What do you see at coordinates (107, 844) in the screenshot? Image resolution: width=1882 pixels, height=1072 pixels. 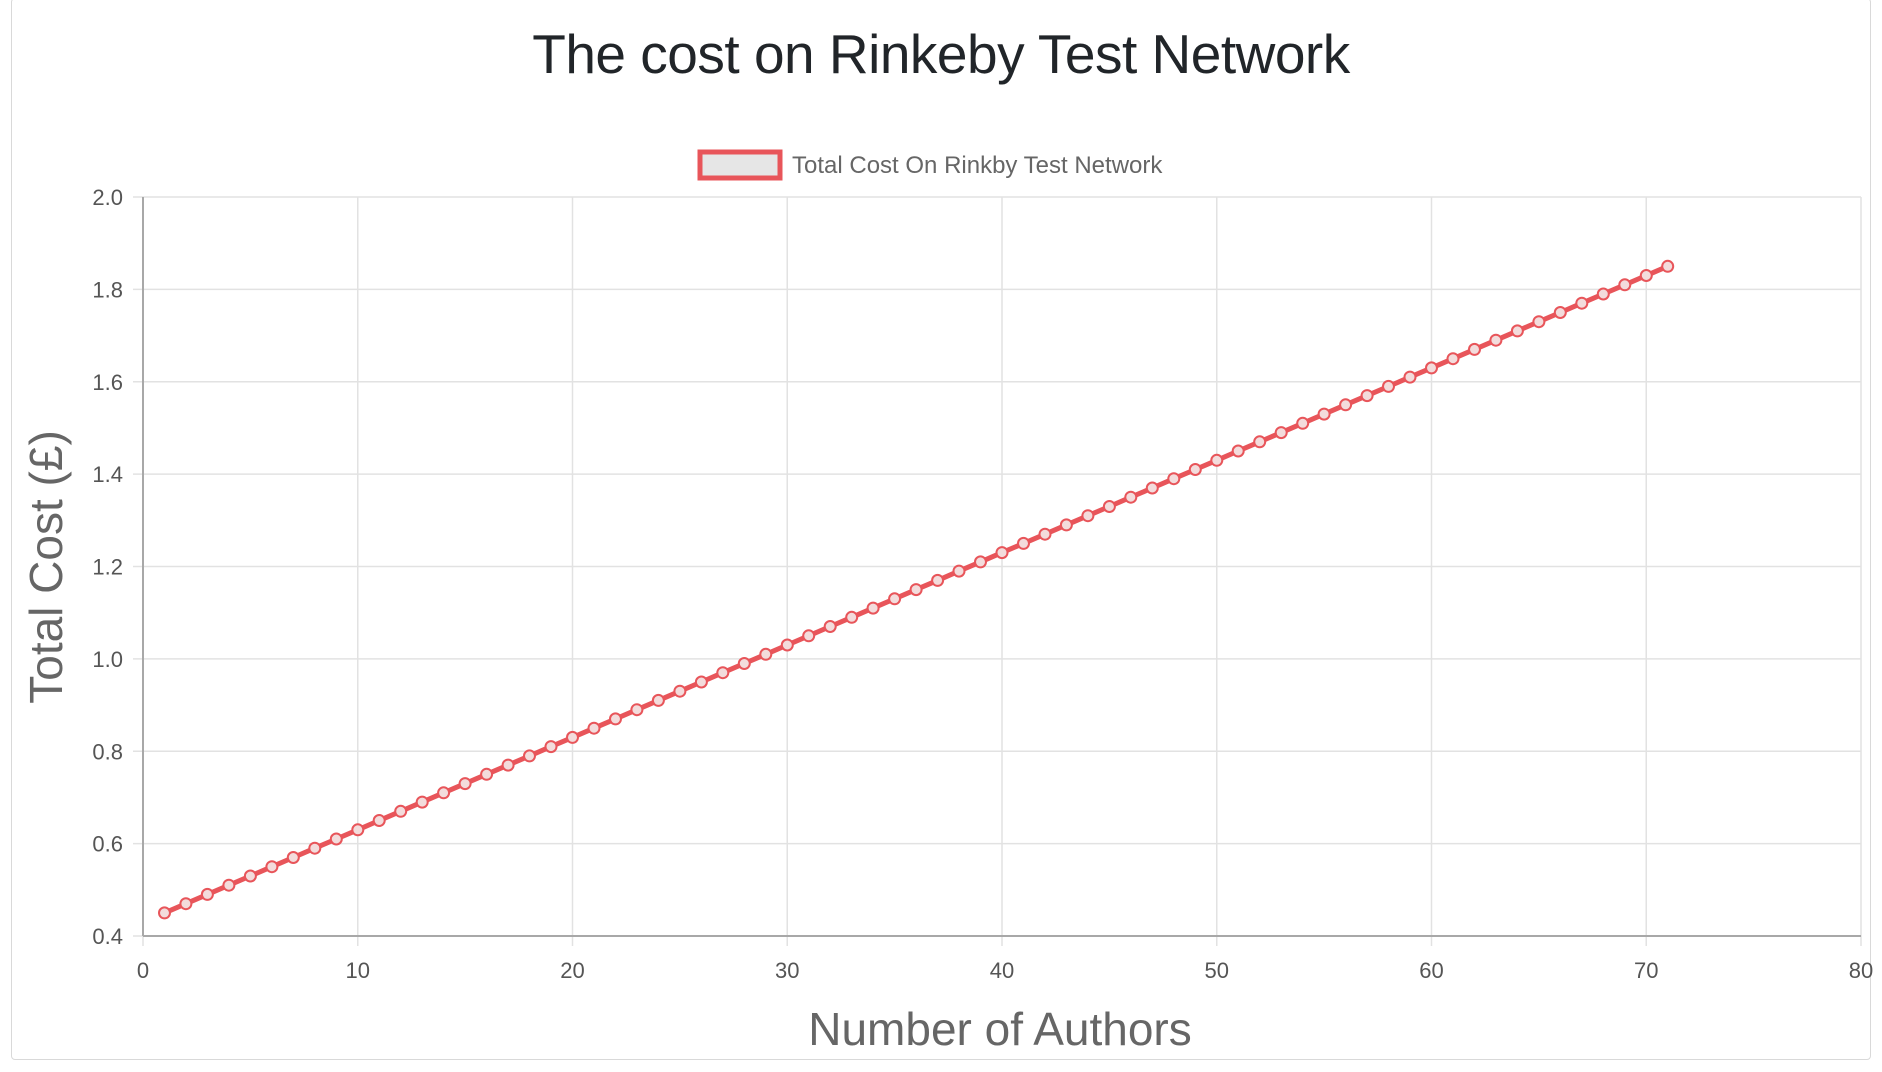 I see `y-tick-label: 0.6` at bounding box center [107, 844].